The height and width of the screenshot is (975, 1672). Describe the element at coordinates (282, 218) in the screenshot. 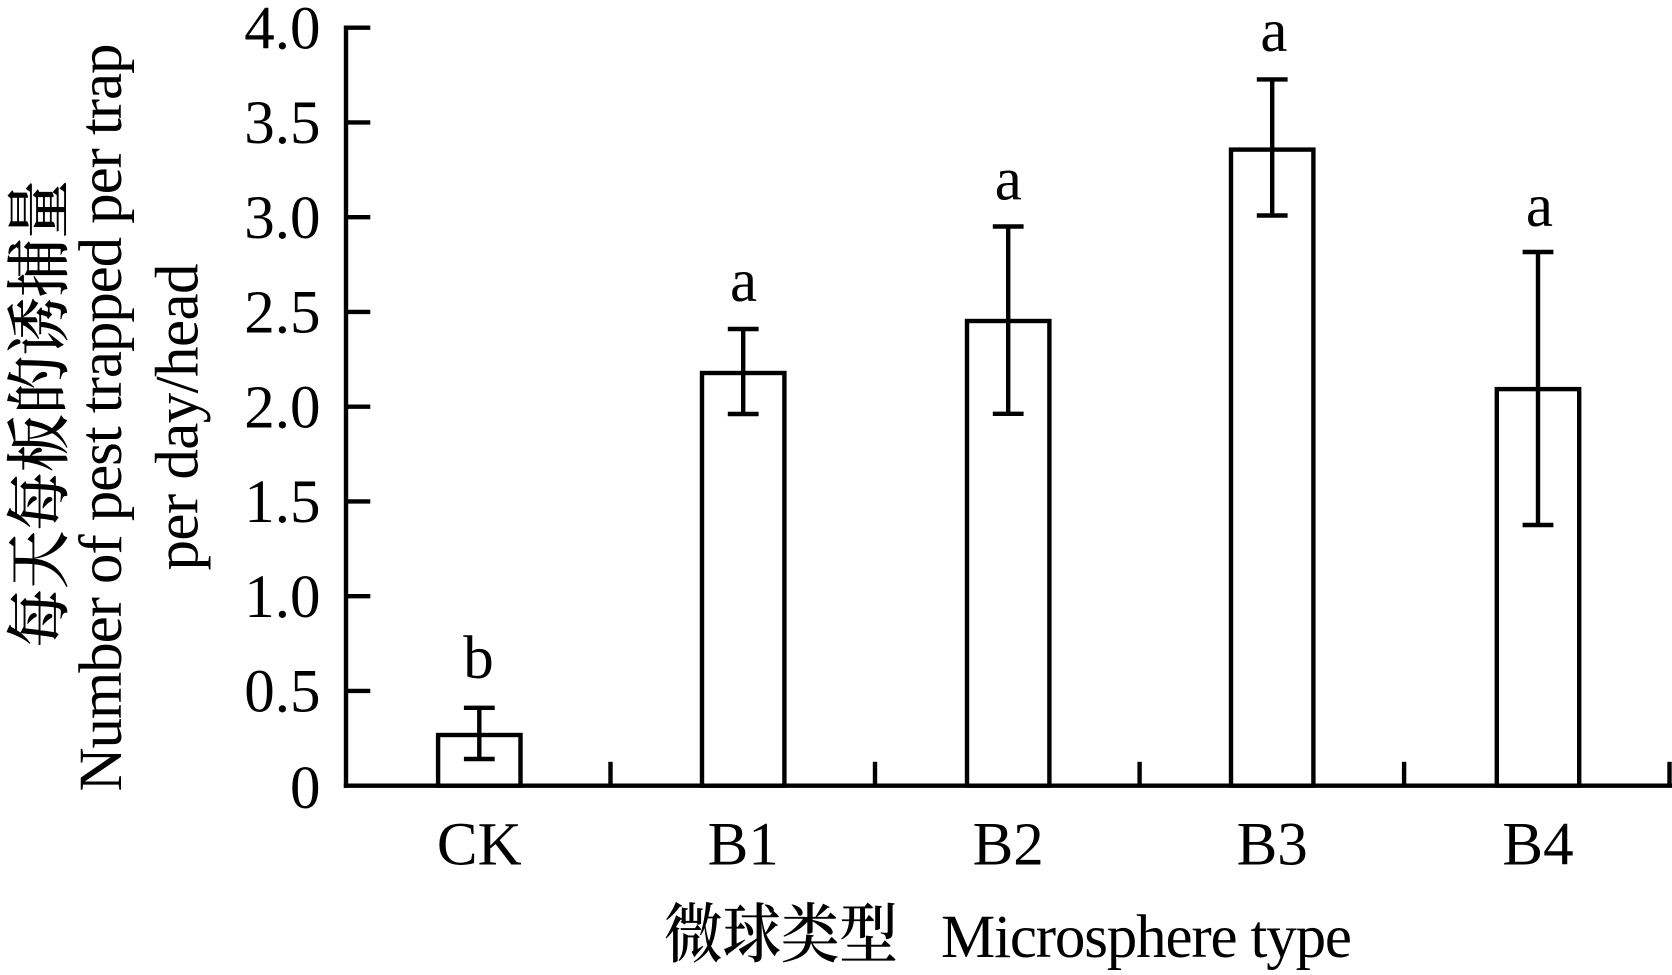

I see `svg-text: 3.0` at that location.